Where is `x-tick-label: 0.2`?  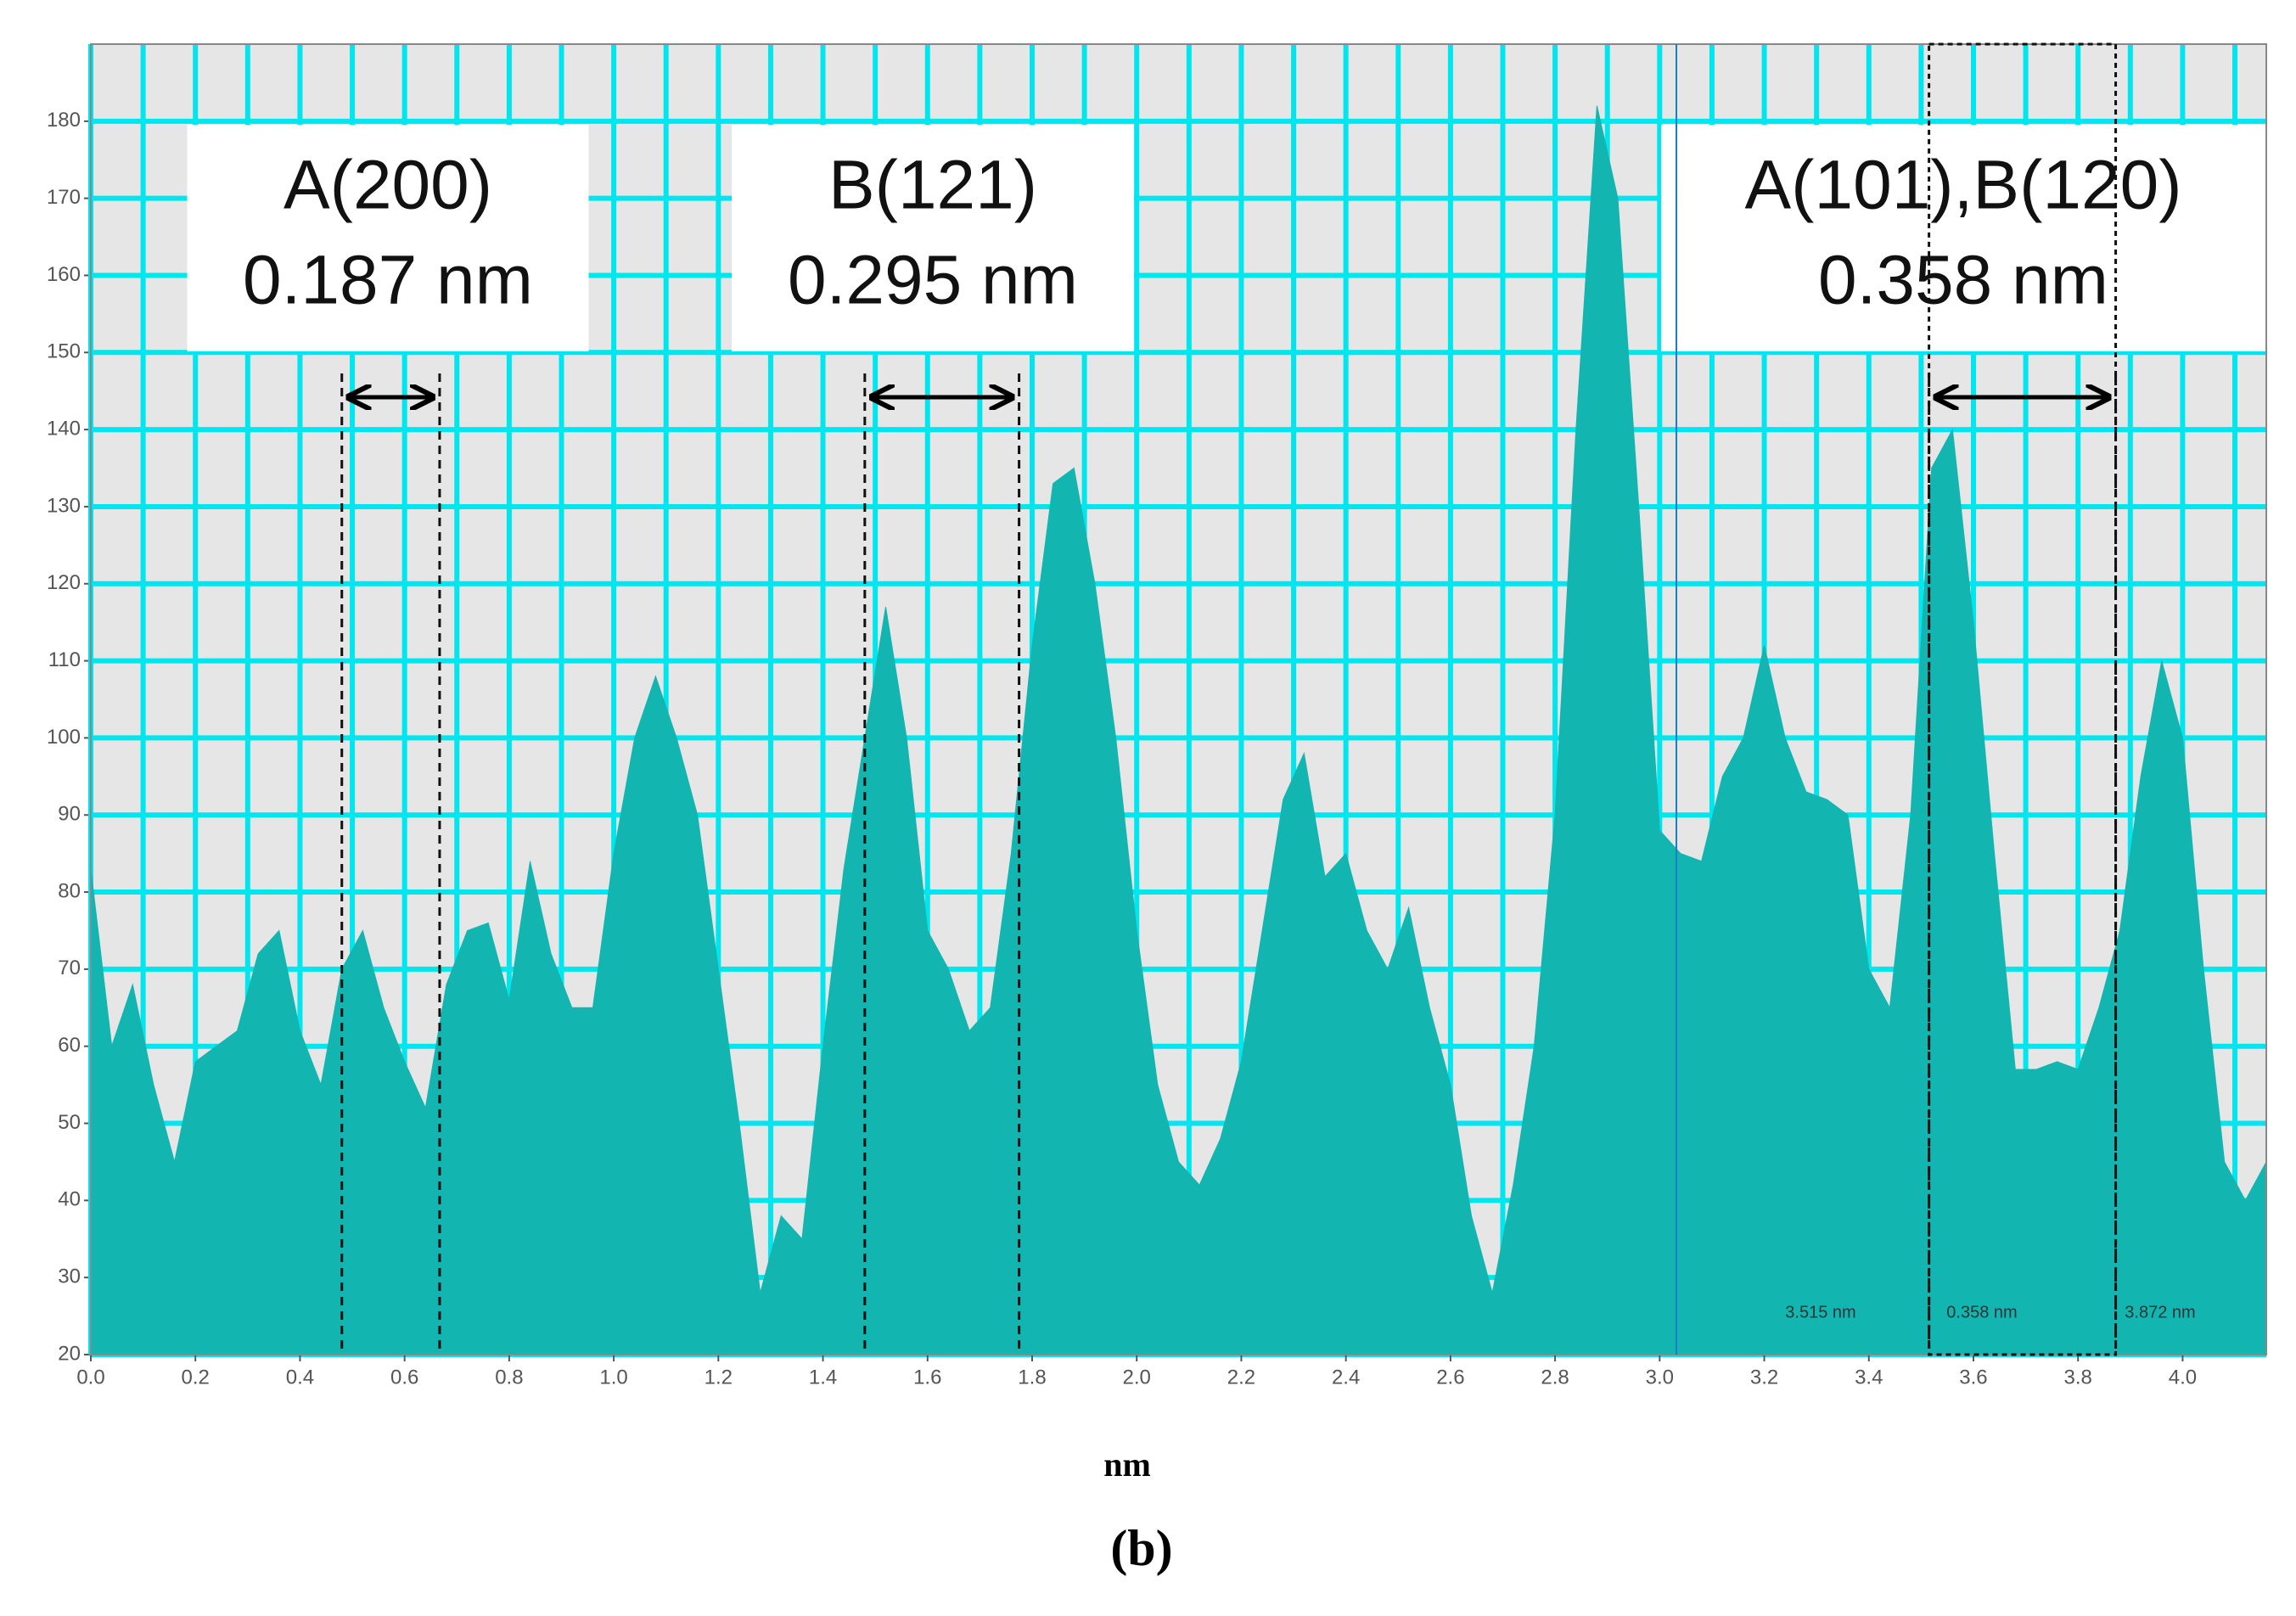 x-tick-label: 0.2 is located at coordinates (196, 1377).